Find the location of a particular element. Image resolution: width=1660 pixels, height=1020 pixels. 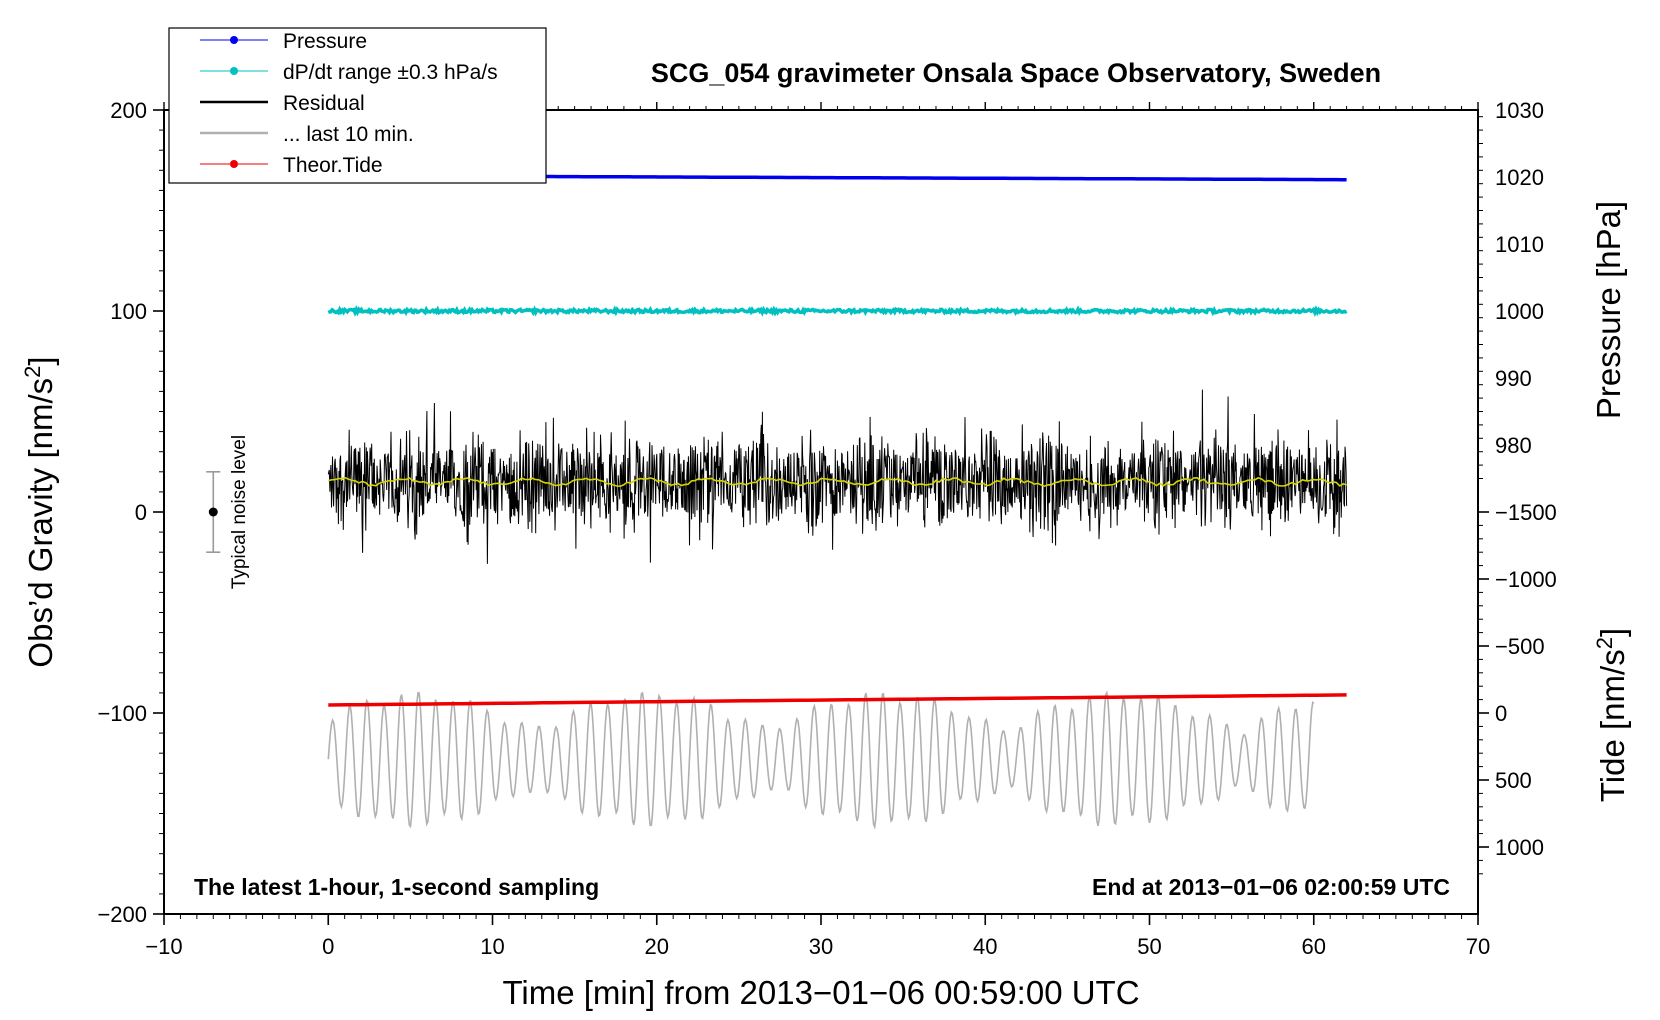

tide-tick-label: −1000 is located at coordinates (1526, 579).